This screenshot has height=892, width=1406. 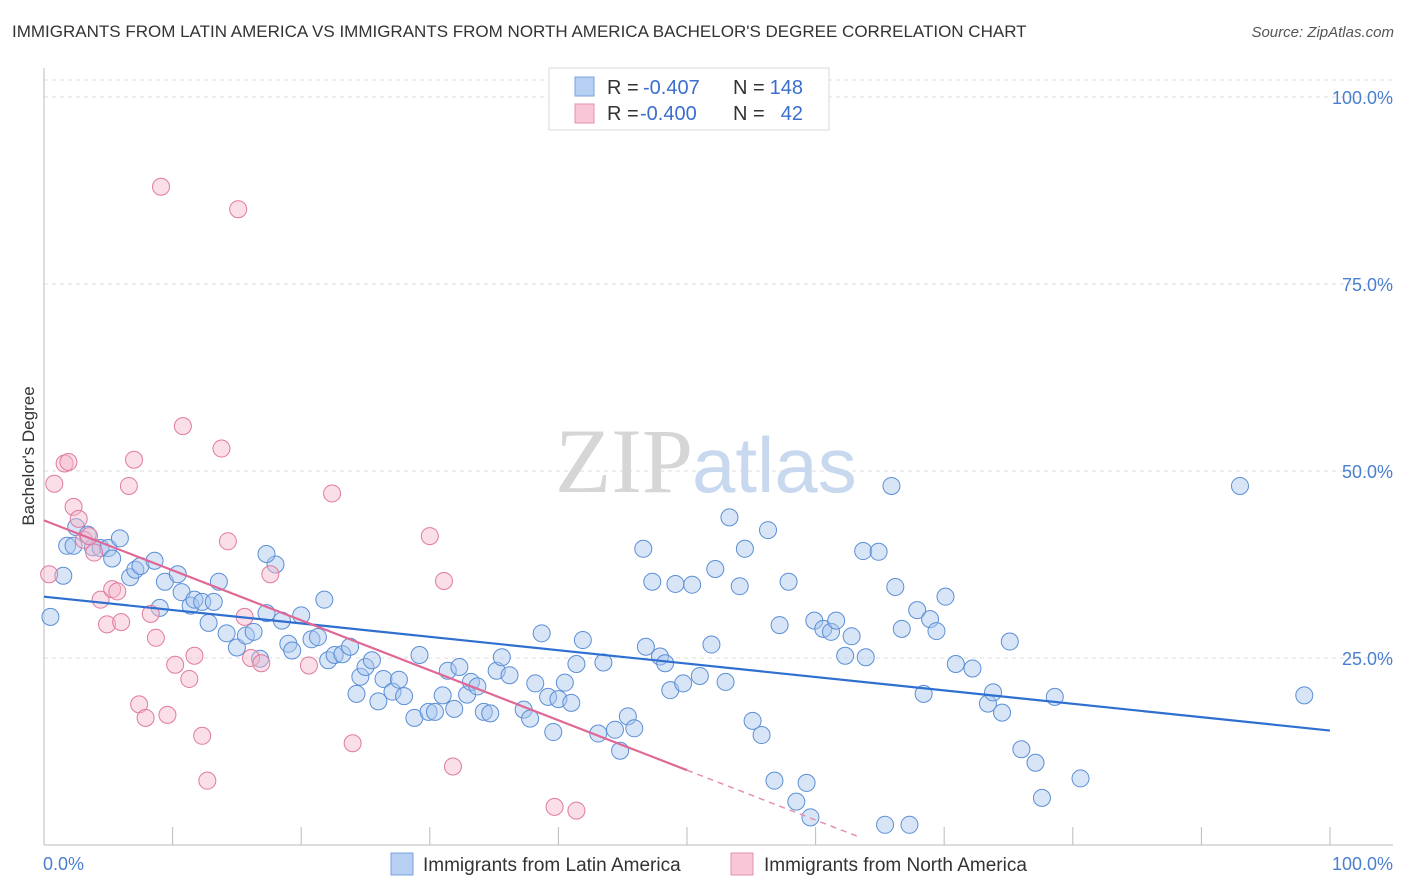 I want to click on bottom-legend-label-2: Immigrants from North America, so click(x=895, y=865).